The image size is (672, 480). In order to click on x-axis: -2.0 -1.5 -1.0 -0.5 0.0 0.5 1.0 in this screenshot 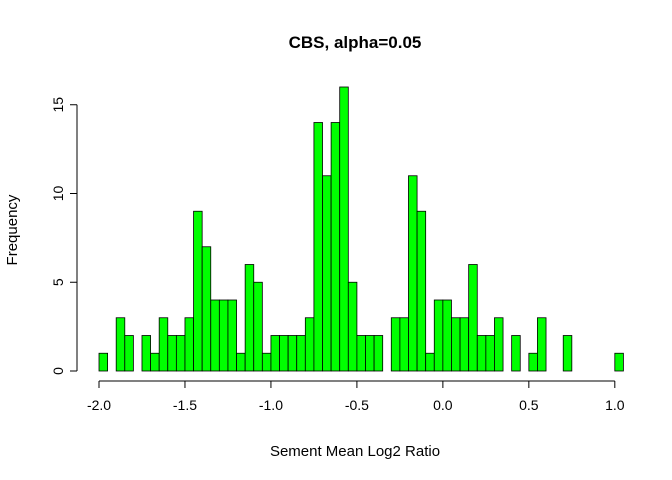, I will do `click(356, 396)`.